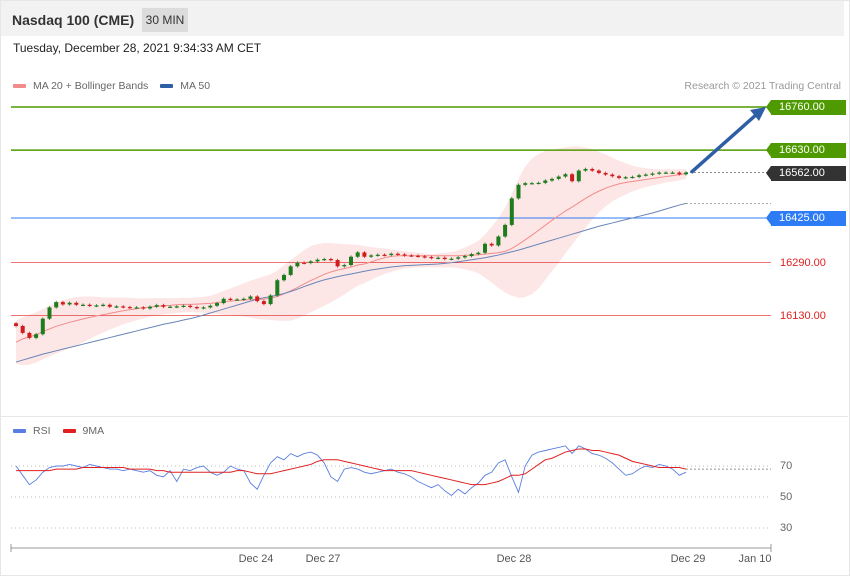 This screenshot has width=850, height=576. What do you see at coordinates (195, 86) in the screenshot?
I see `ma50-legend-label: MA 50` at bounding box center [195, 86].